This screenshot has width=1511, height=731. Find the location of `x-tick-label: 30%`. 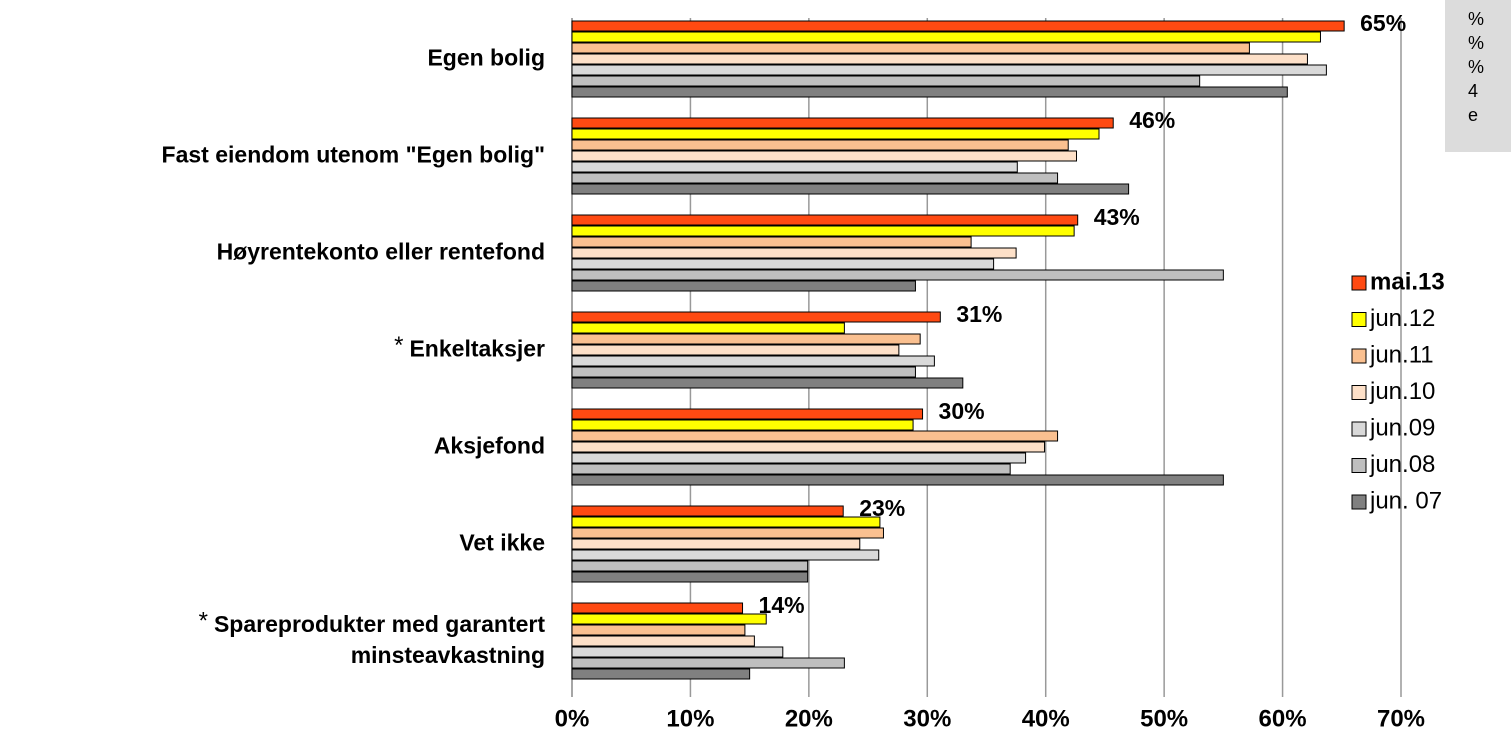

x-tick-label: 30% is located at coordinates (927, 718).